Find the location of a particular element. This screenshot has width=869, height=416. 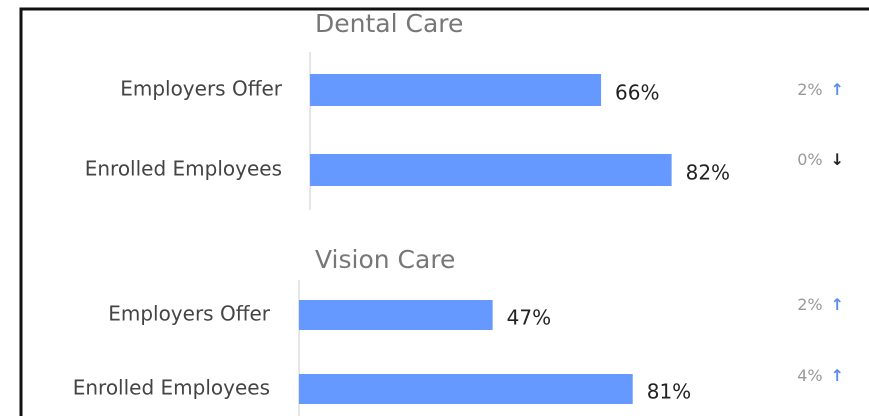

change-arrow: ↓ is located at coordinates (837, 159).